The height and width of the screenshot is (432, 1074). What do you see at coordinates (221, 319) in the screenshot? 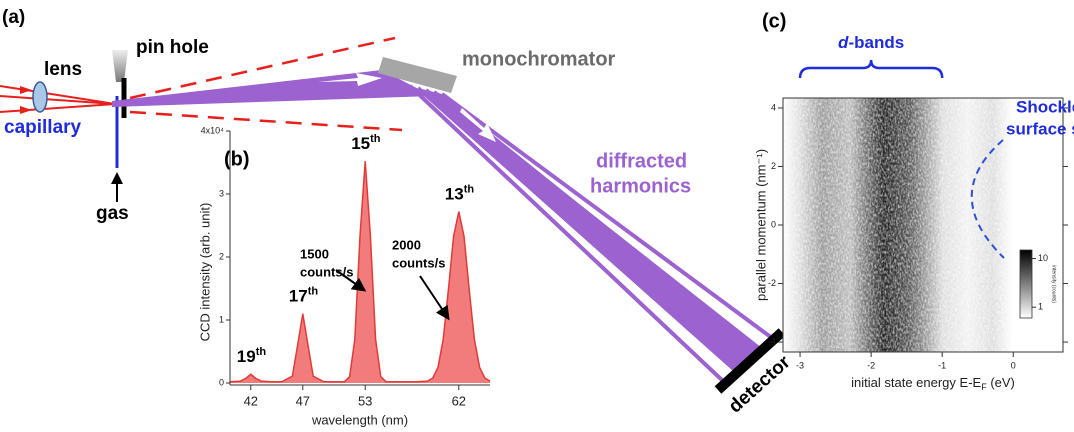
I see `y-tick-label: 1` at bounding box center [221, 319].